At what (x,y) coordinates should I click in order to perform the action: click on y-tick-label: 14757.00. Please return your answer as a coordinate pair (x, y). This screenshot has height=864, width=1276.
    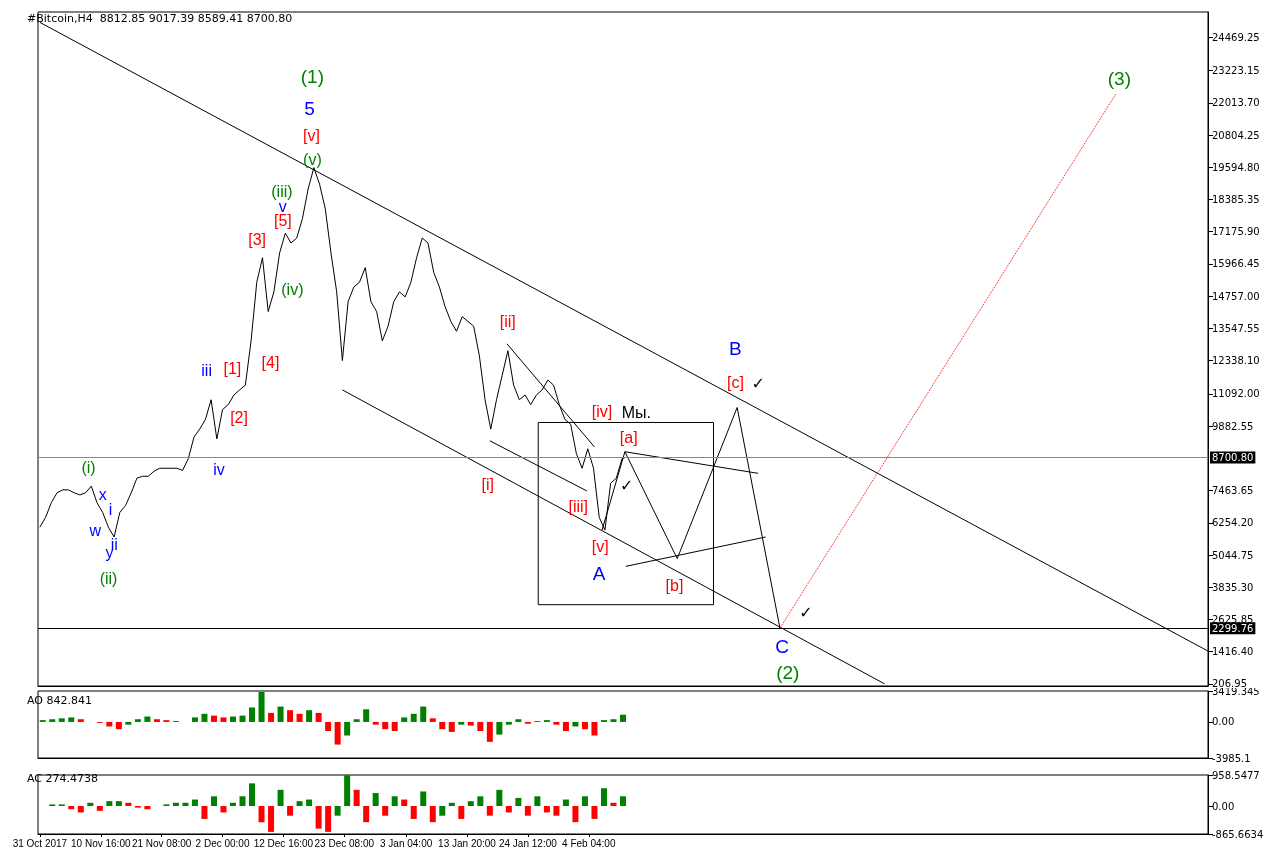
    Looking at the image, I should click on (1236, 296).